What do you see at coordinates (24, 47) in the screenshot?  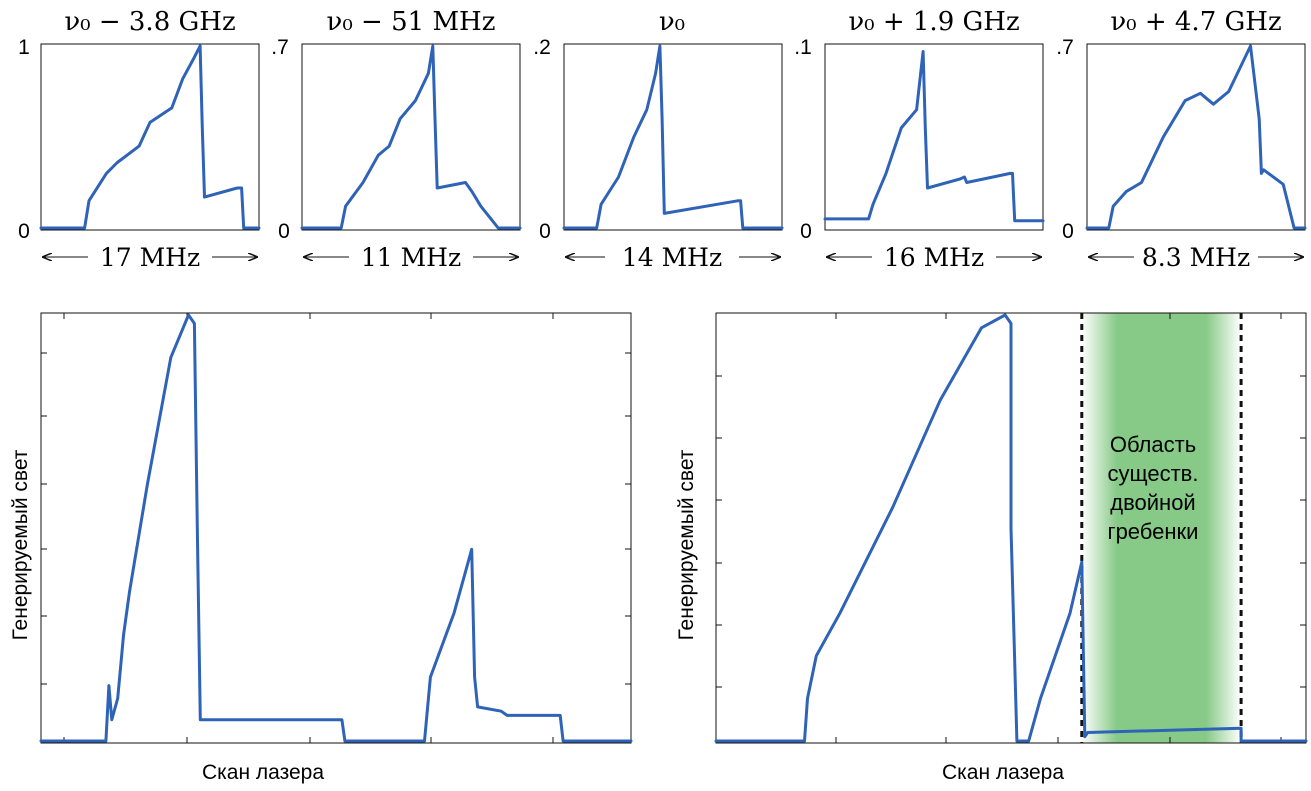 I see `ytick-top: 1` at bounding box center [24, 47].